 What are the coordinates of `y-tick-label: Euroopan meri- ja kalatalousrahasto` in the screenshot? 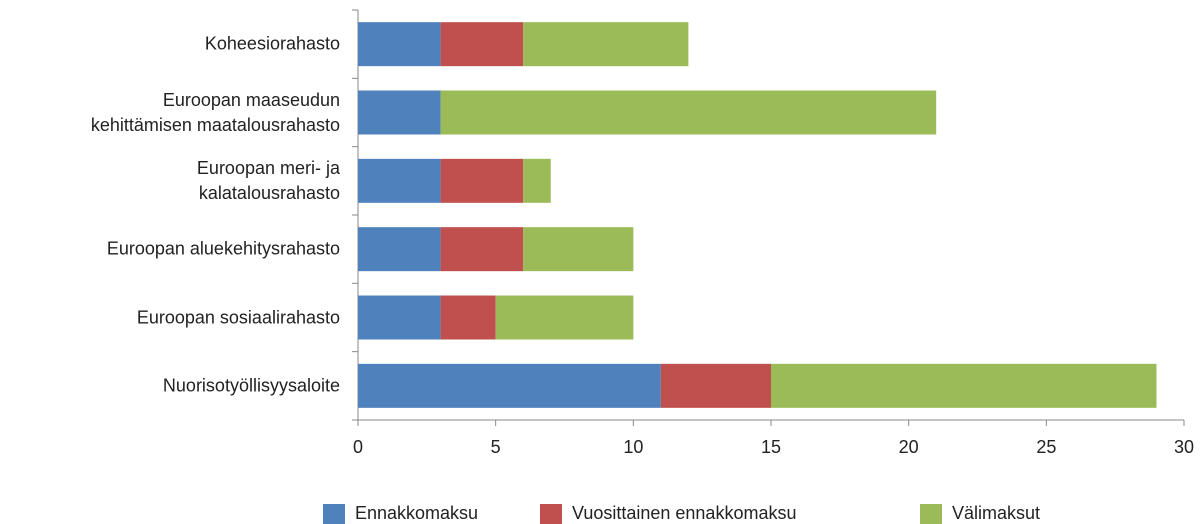 It's located at (268, 180).